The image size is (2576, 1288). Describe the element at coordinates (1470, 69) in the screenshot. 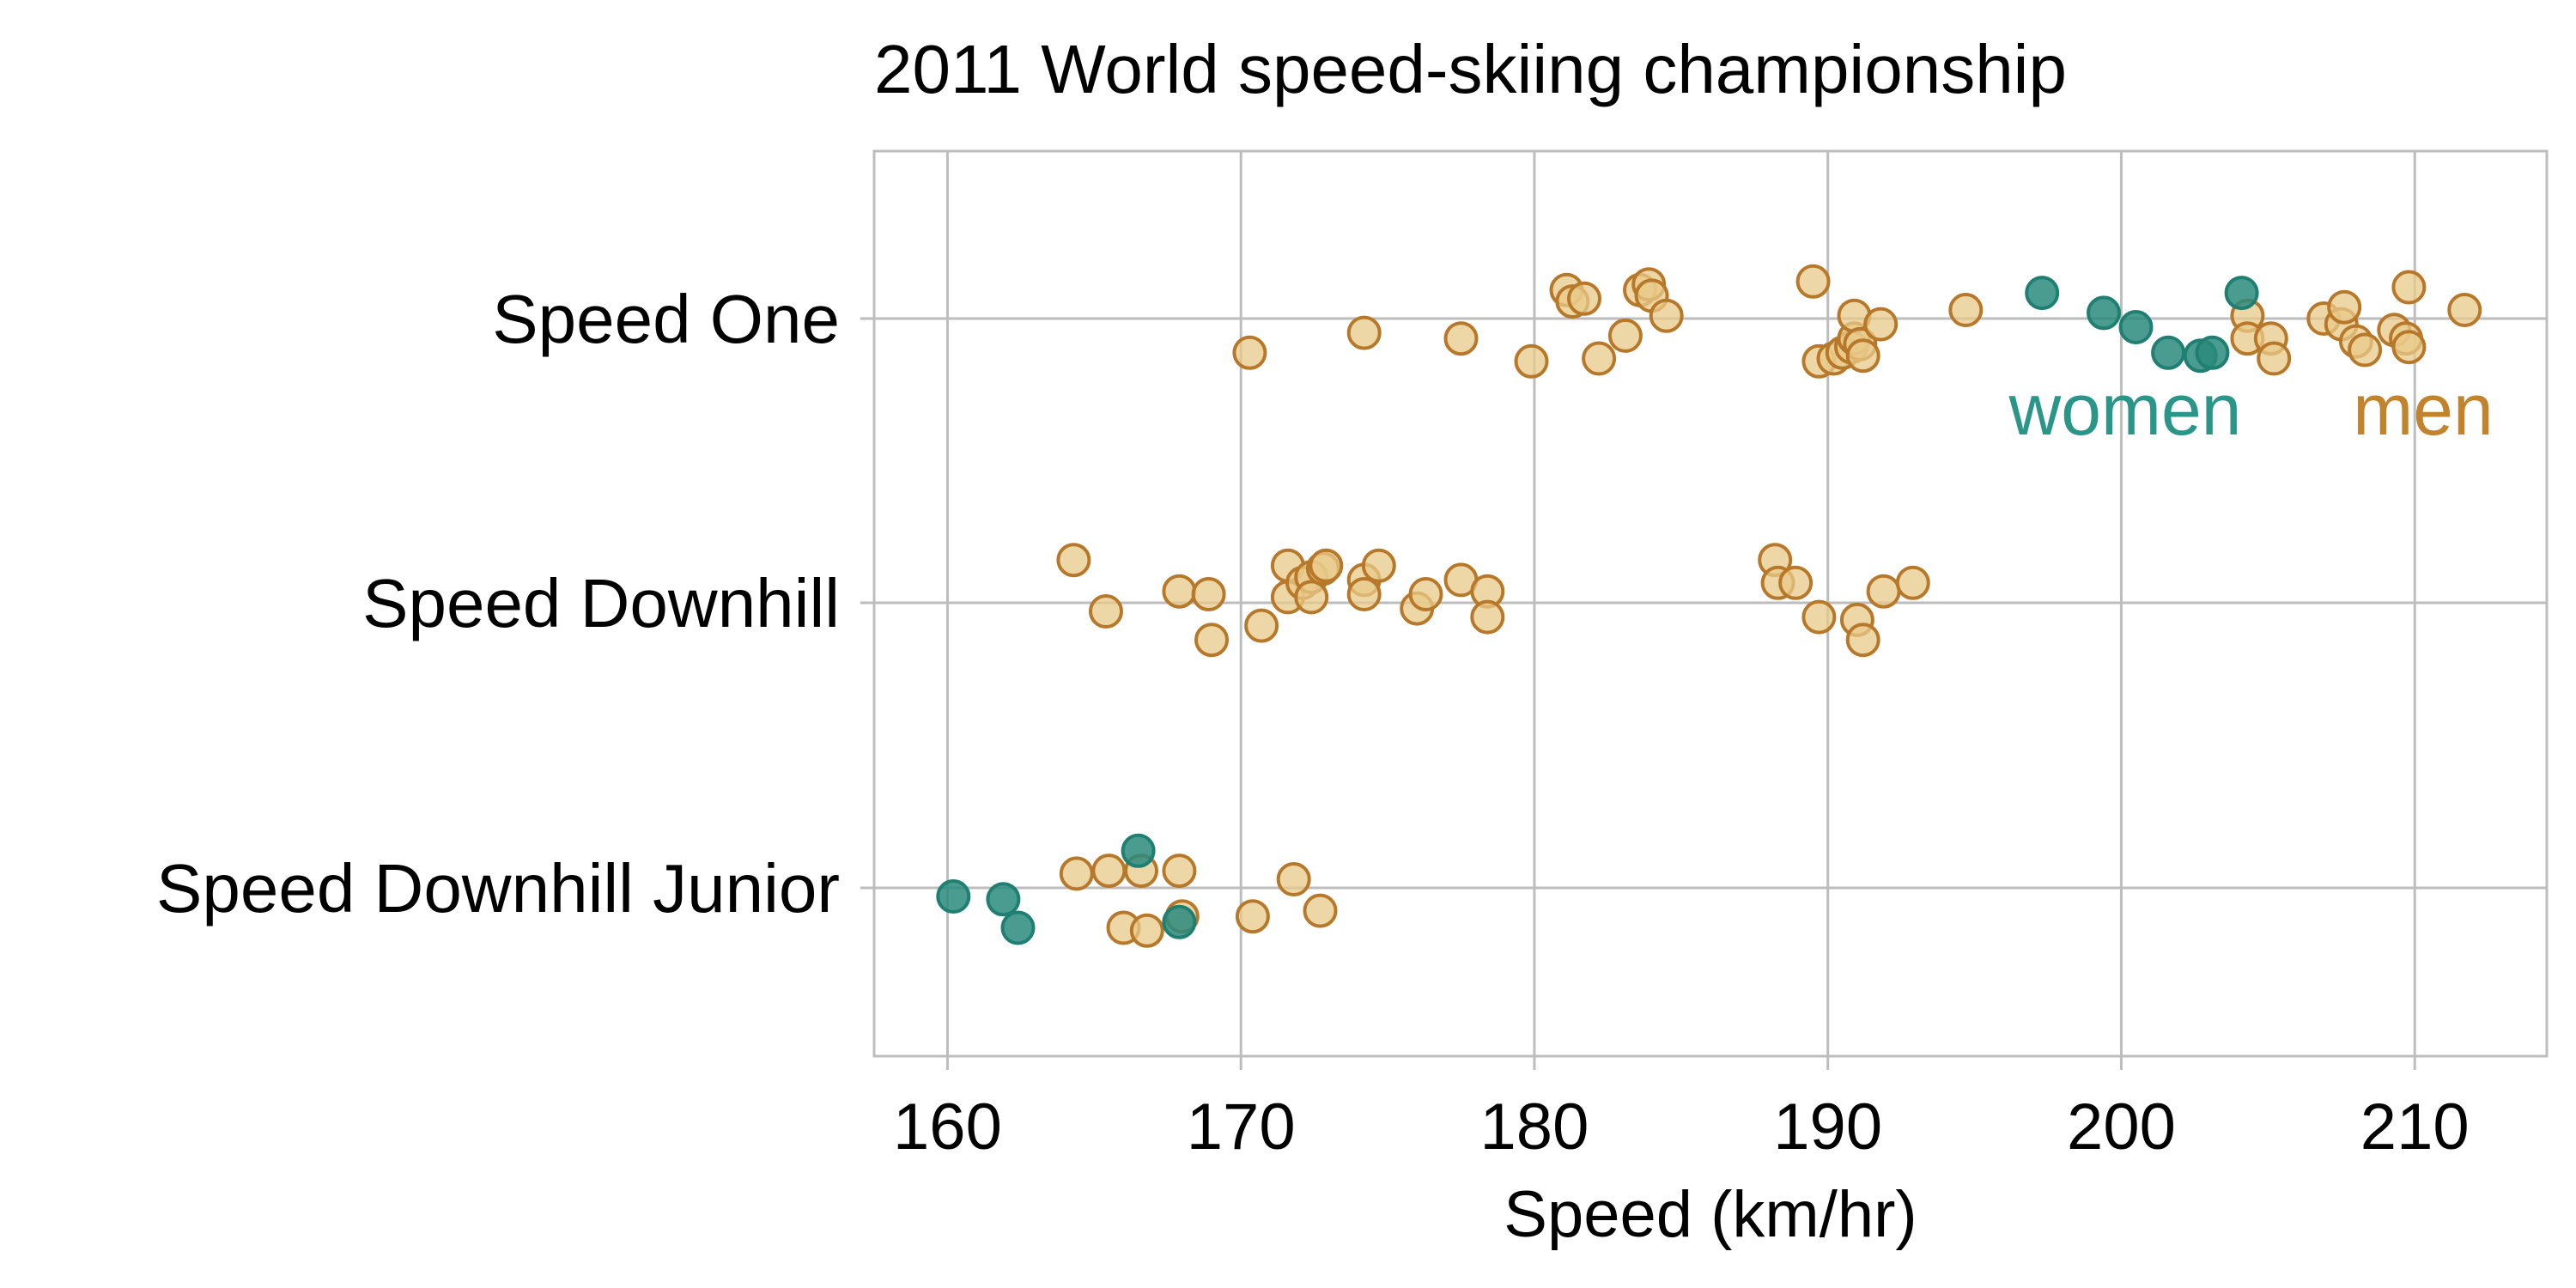

I see `chart-title: 2011 World speed-skiing championship` at that location.